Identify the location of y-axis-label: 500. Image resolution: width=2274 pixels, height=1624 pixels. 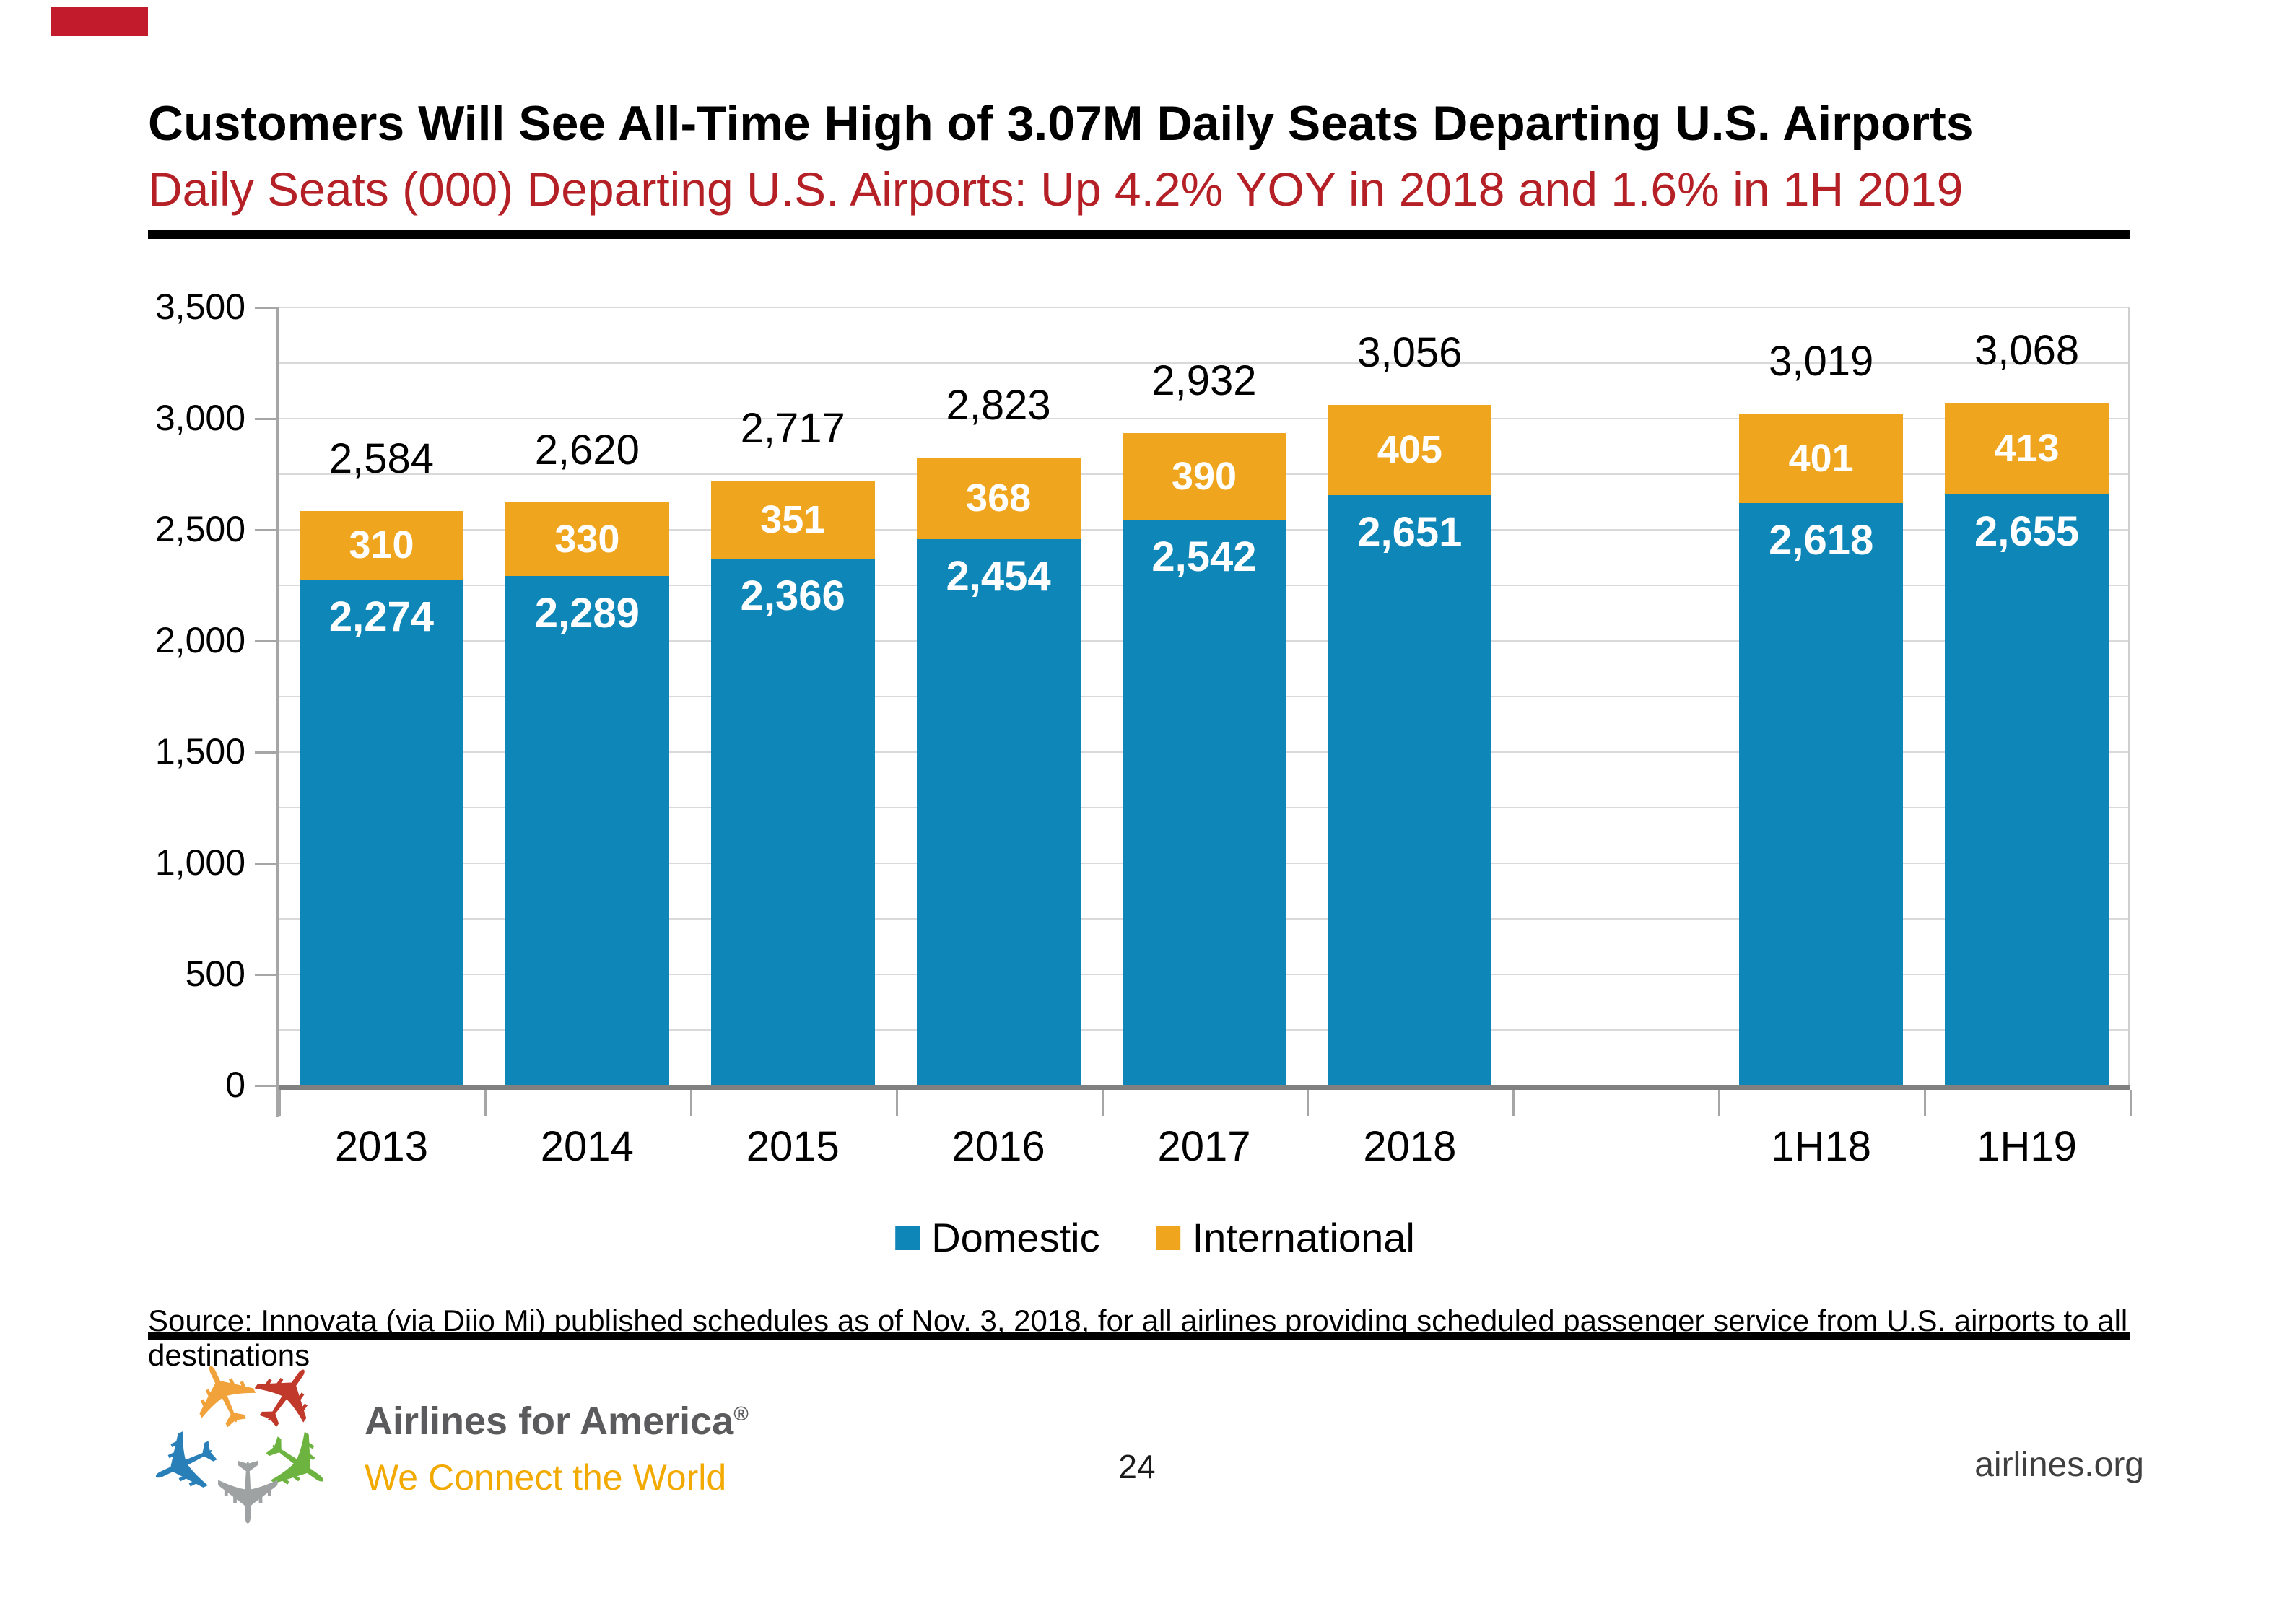
(215, 973).